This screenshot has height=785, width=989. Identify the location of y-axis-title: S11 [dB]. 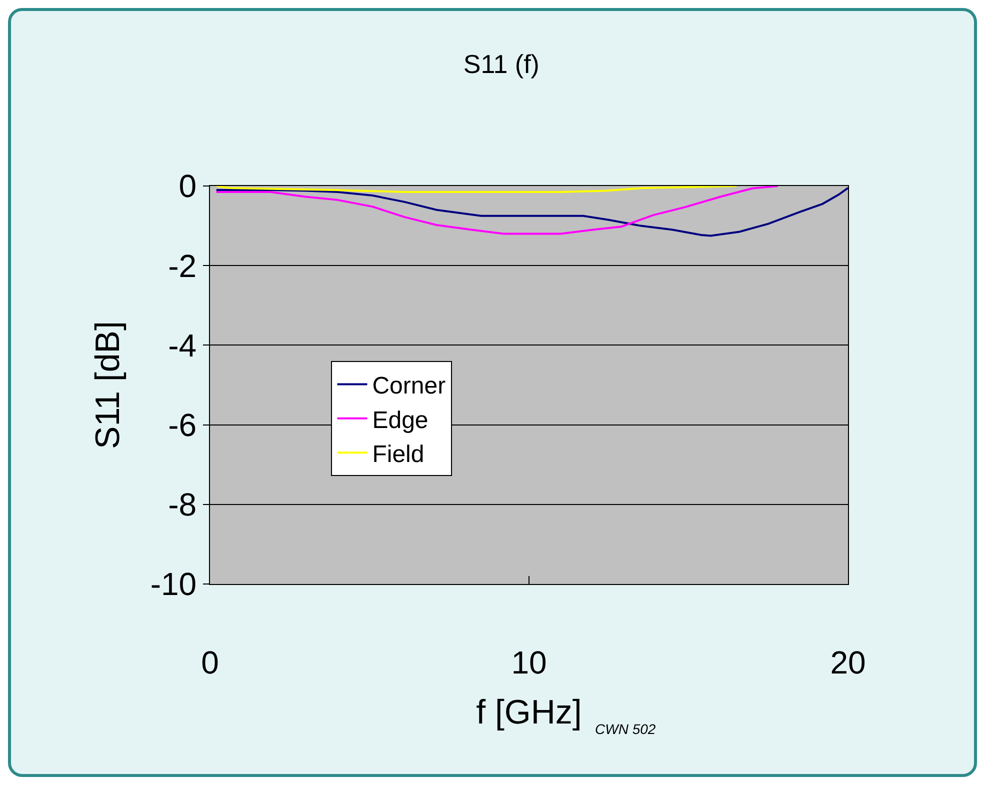
(107, 385).